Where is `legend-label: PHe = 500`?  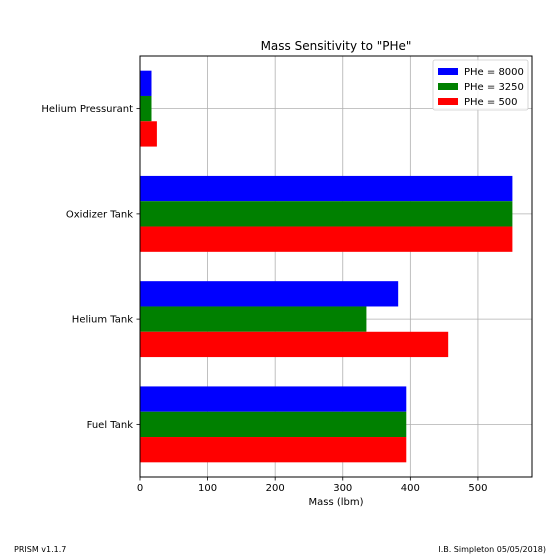 legend-label: PHe = 500 is located at coordinates (491, 102).